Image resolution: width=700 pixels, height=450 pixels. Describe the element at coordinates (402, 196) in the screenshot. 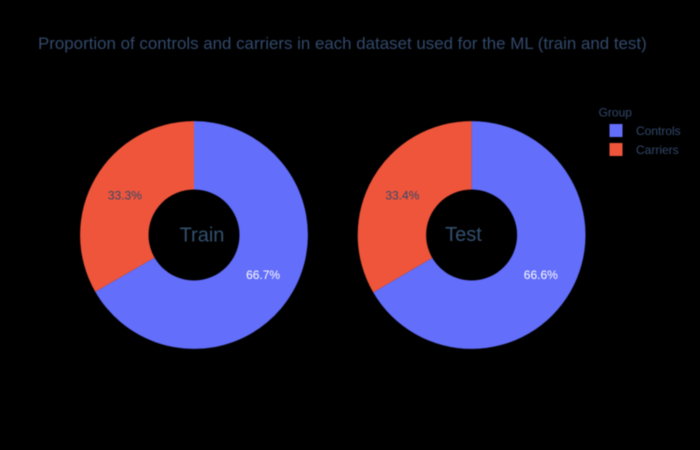

I see `svg-text: 33.4%` at that location.